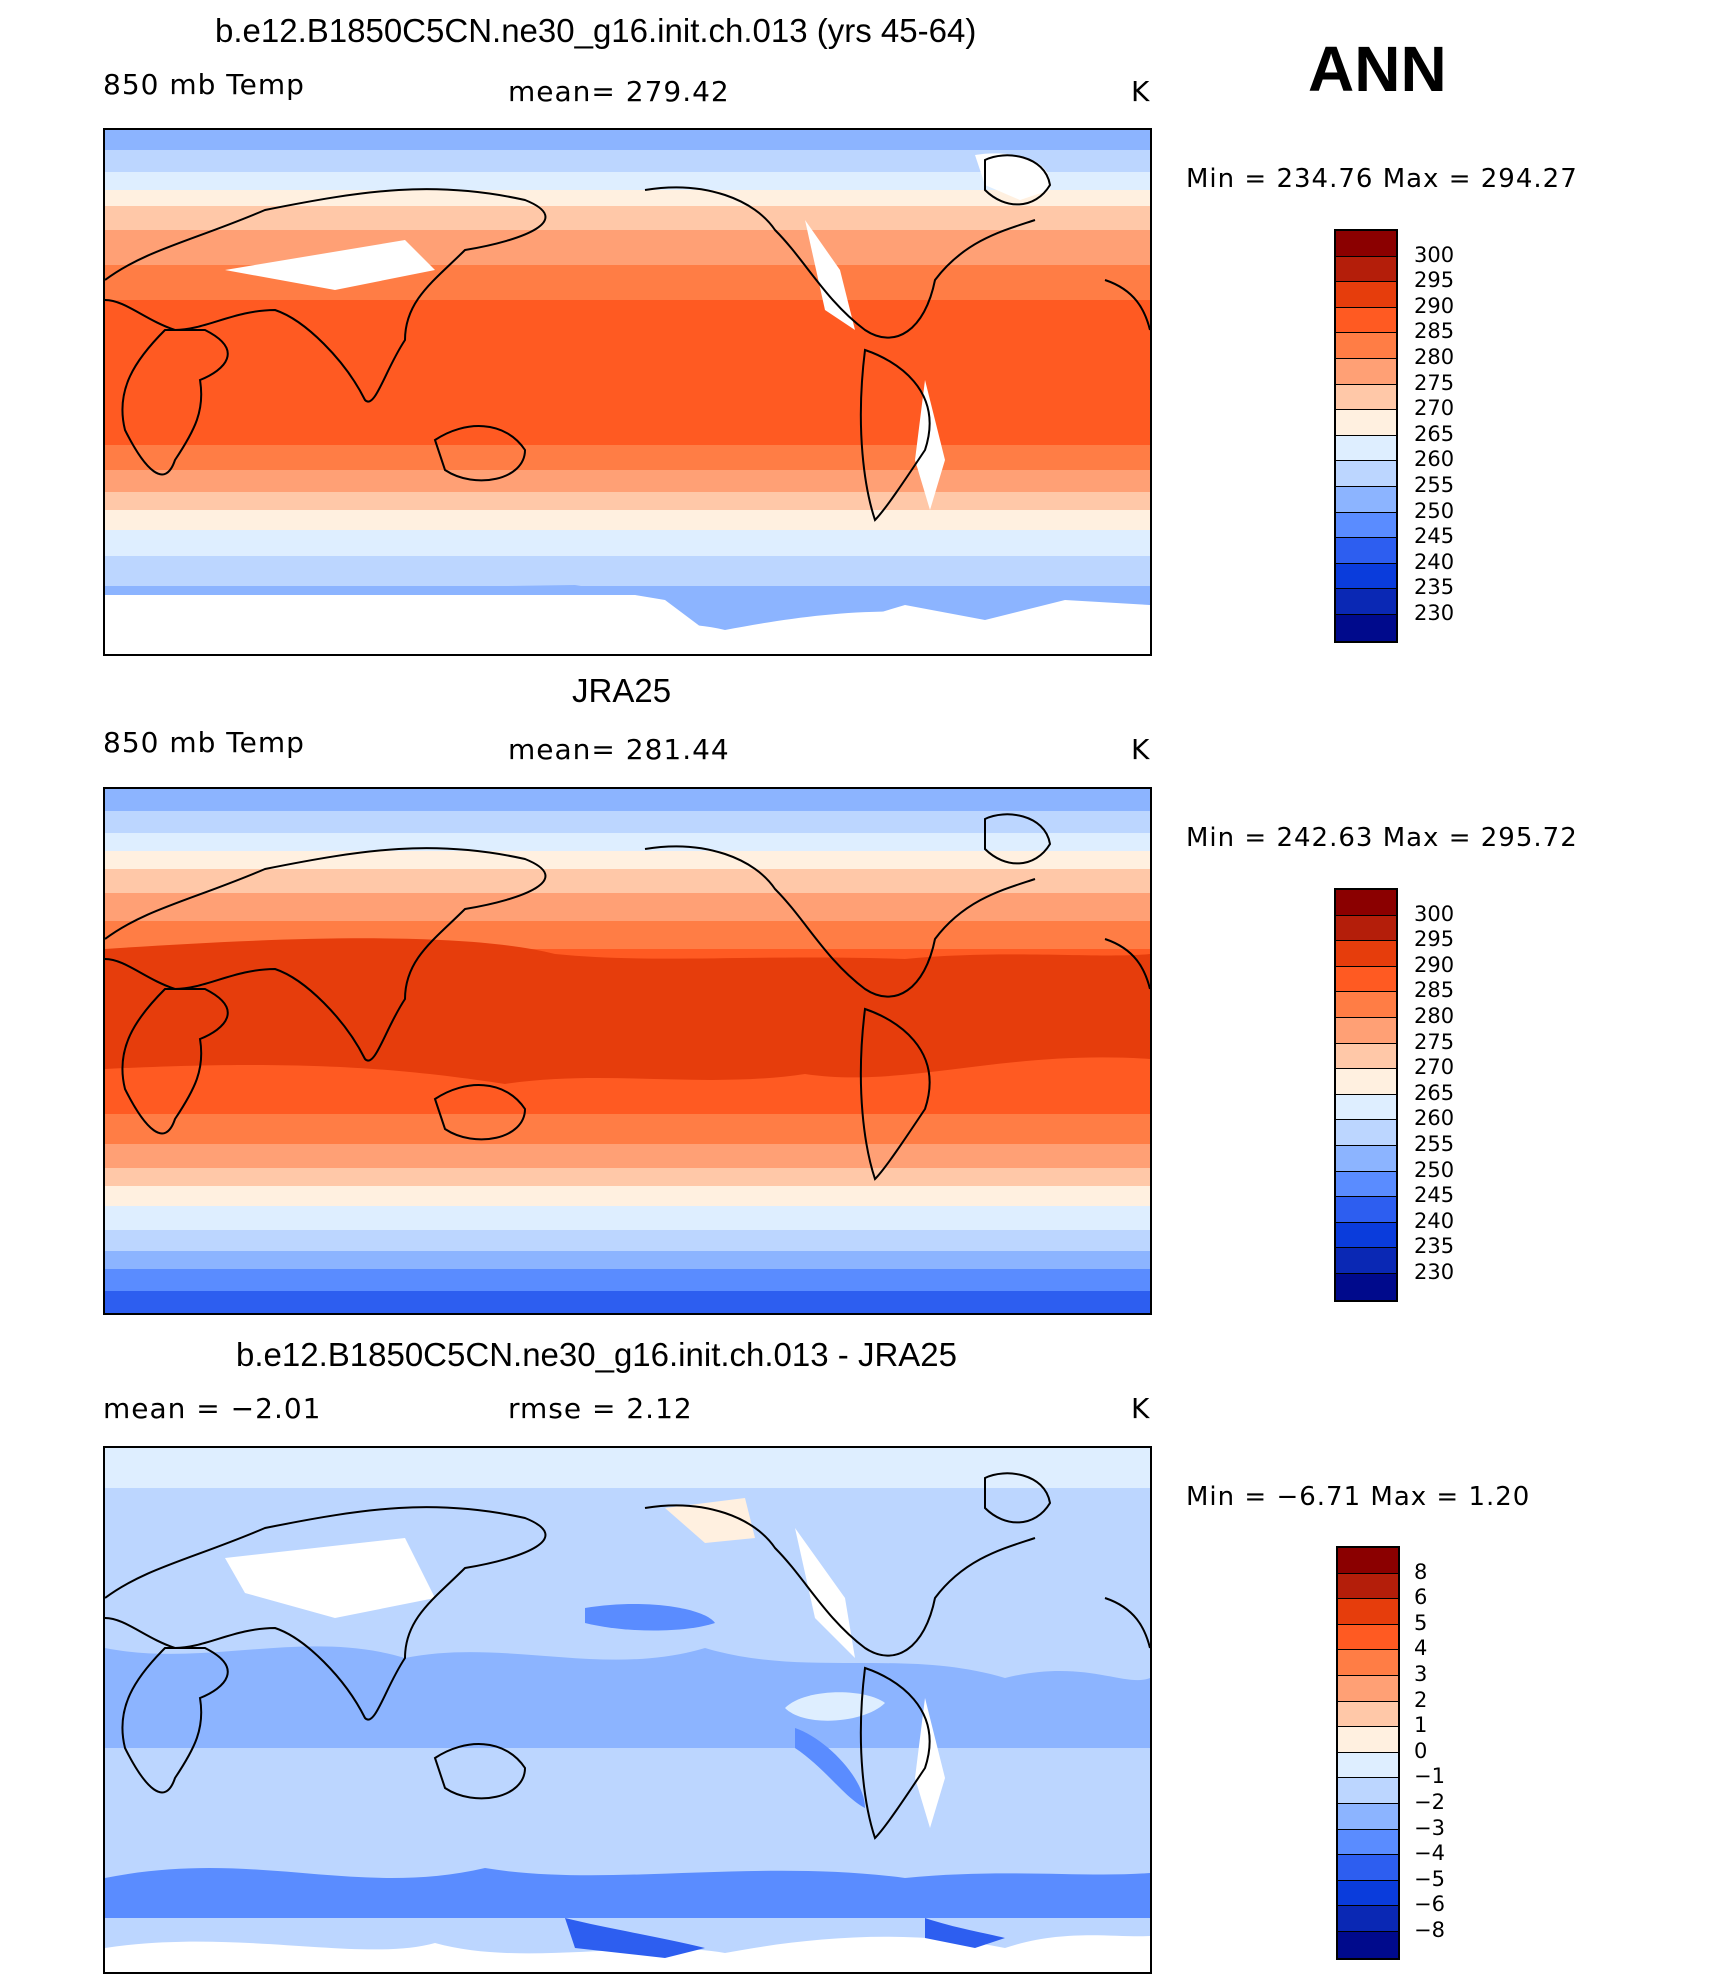 This screenshot has height=1981, width=1710. Describe the element at coordinates (1429, 1878) in the screenshot. I see `colorbar-tick-label: −5` at that location.